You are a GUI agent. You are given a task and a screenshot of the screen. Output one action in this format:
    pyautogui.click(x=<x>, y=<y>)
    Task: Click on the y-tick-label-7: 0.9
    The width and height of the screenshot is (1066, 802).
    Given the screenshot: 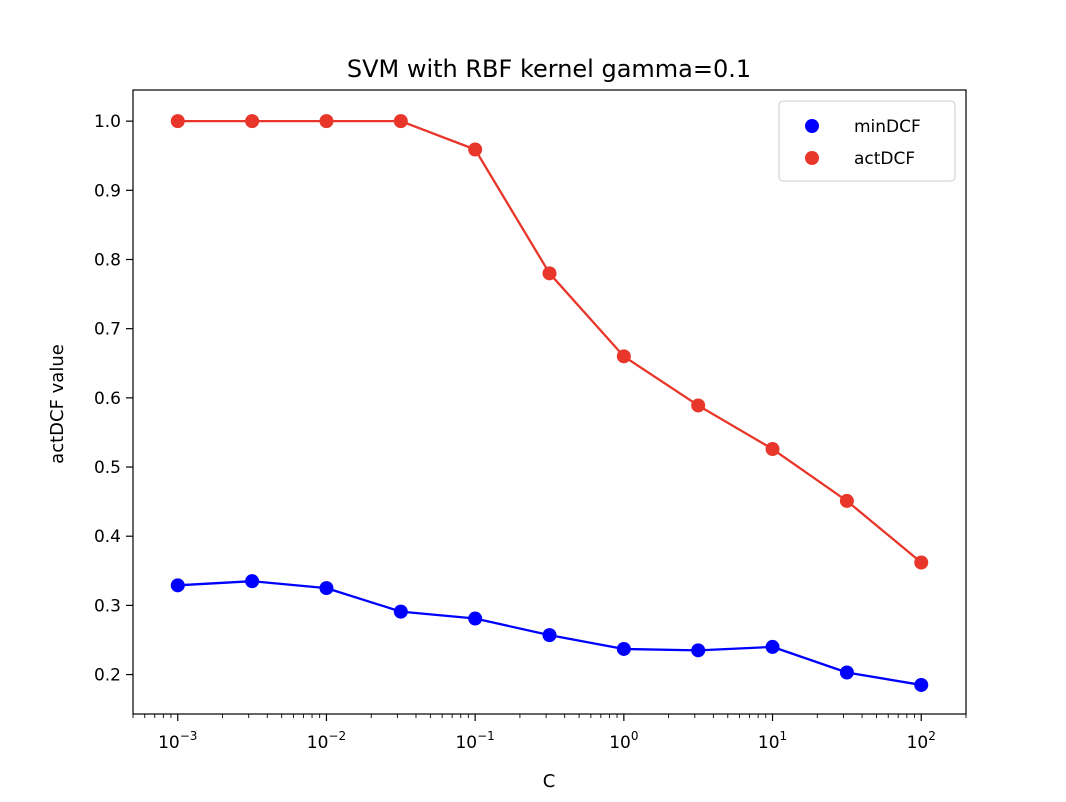 What is the action you would take?
    pyautogui.click(x=107, y=191)
    